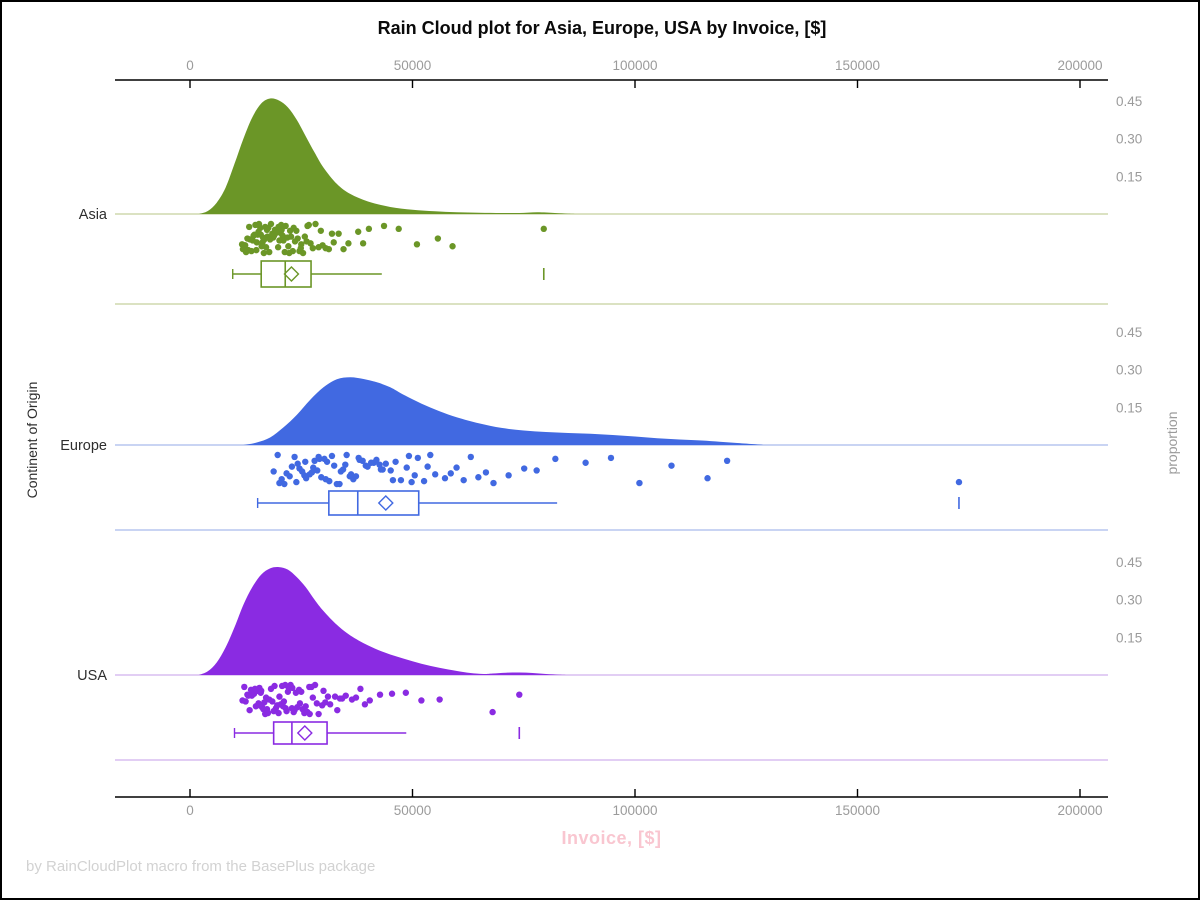 The image size is (1200, 900). Describe the element at coordinates (32, 440) in the screenshot. I see `y-axis-title-left: Continent of Origin` at that location.